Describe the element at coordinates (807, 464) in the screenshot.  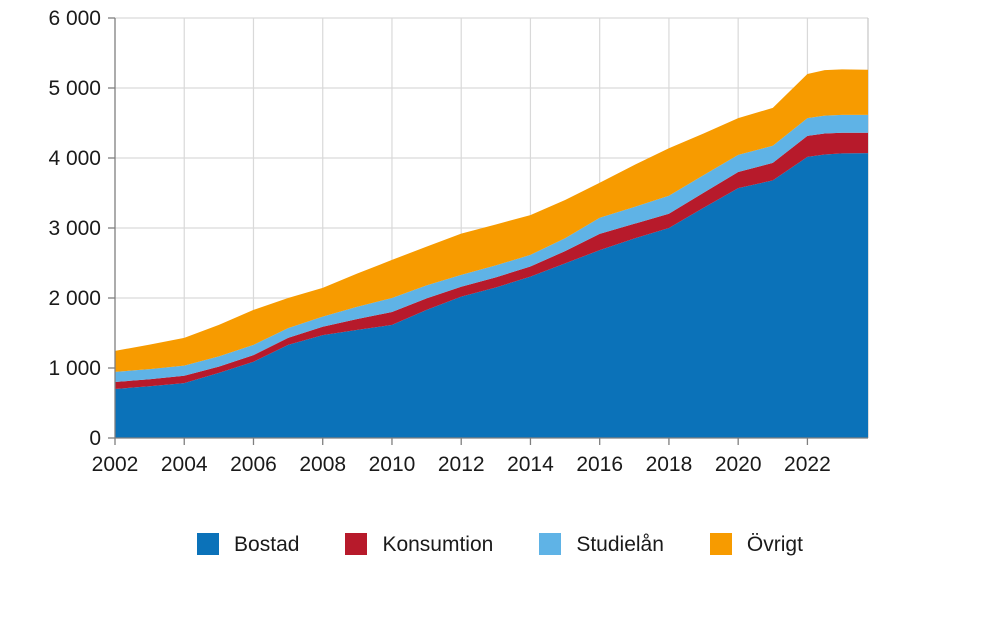
I see `x-tick-label: 2022` at that location.